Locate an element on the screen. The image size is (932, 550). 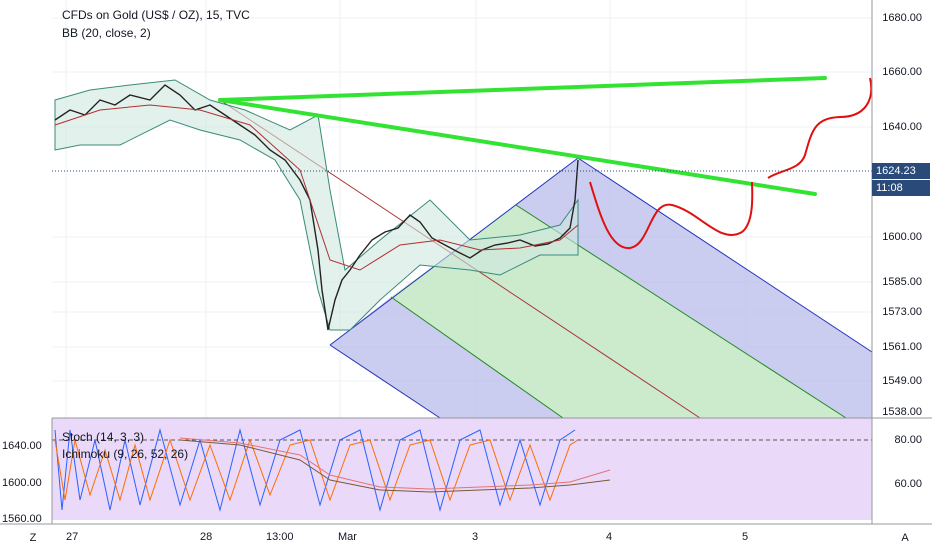
stoch-d is located at coordinates (316, 470).